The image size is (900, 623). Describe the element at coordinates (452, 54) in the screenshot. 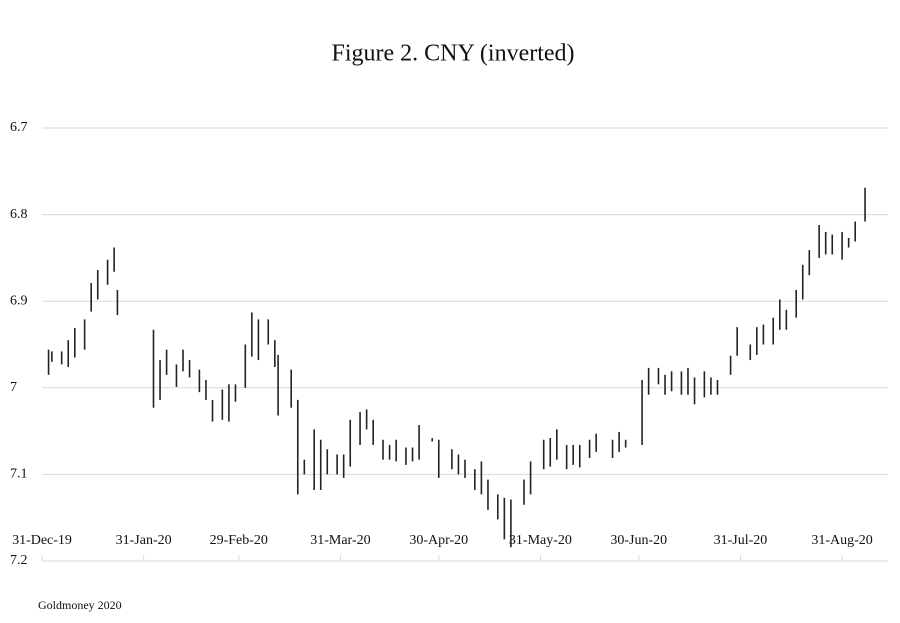

I see `chart-title: Figure 2. CNY (inverted)` at that location.